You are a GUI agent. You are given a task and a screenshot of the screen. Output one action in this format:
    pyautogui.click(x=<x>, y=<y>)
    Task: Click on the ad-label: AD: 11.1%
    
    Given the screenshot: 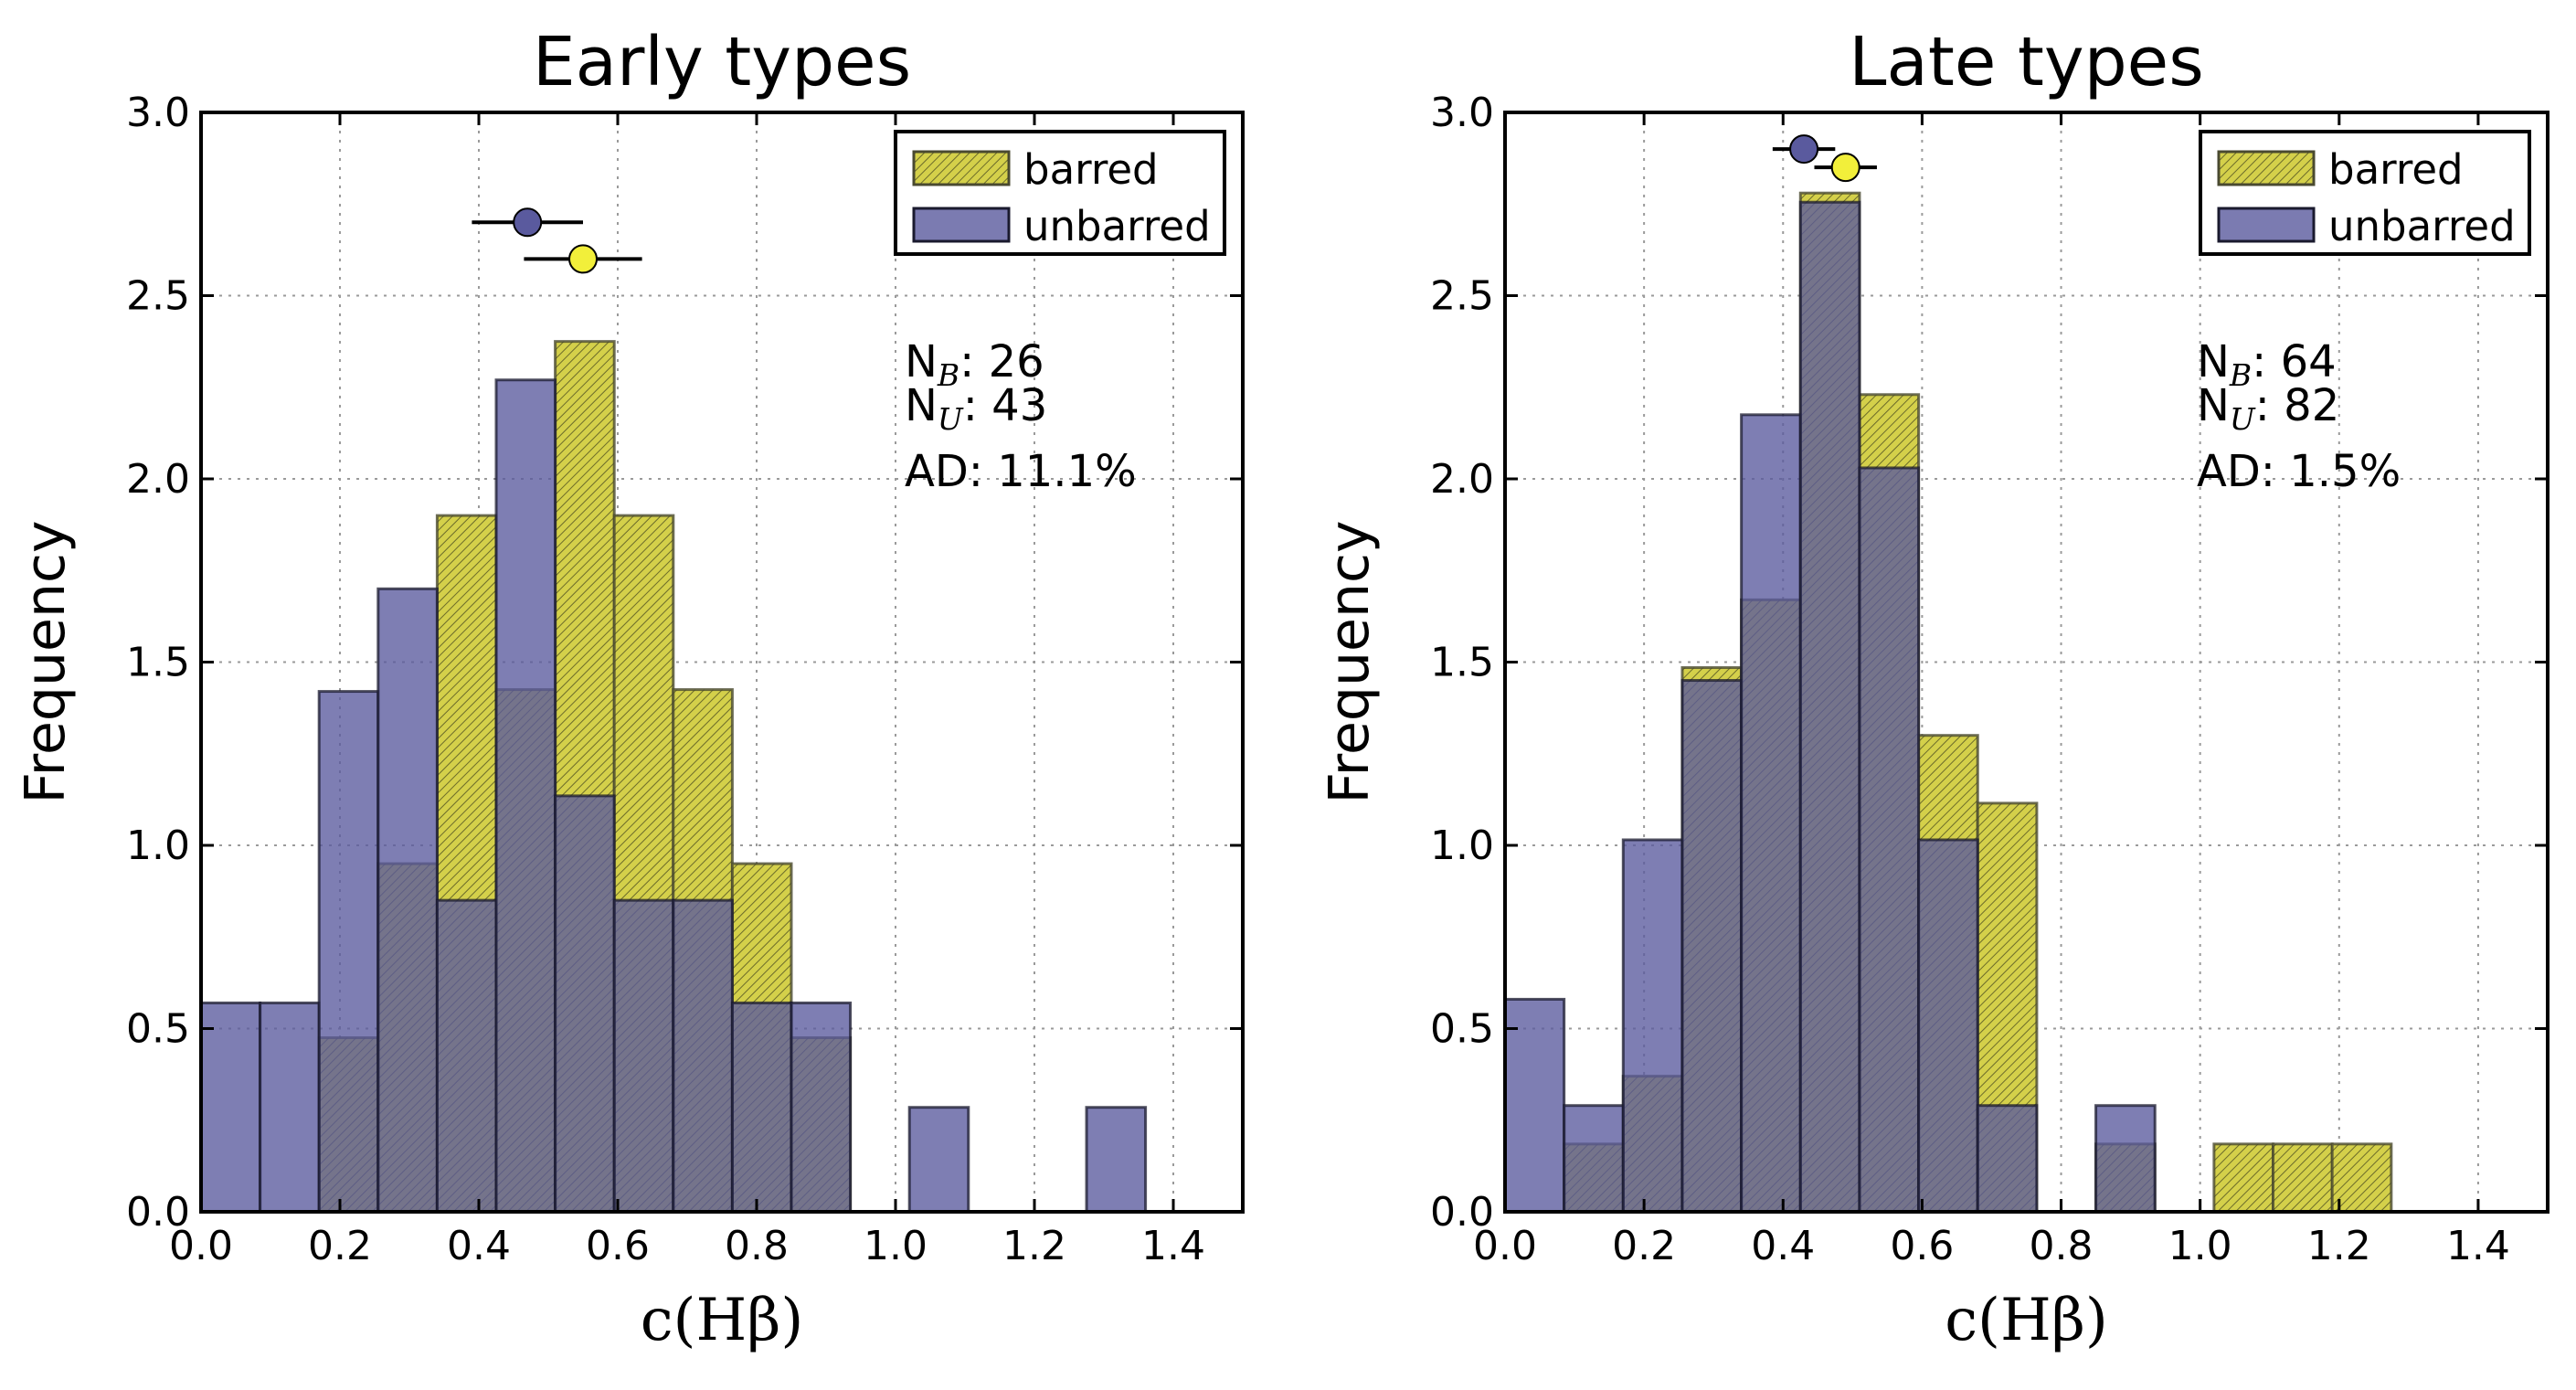 What is the action you would take?
    pyautogui.click(x=1021, y=472)
    